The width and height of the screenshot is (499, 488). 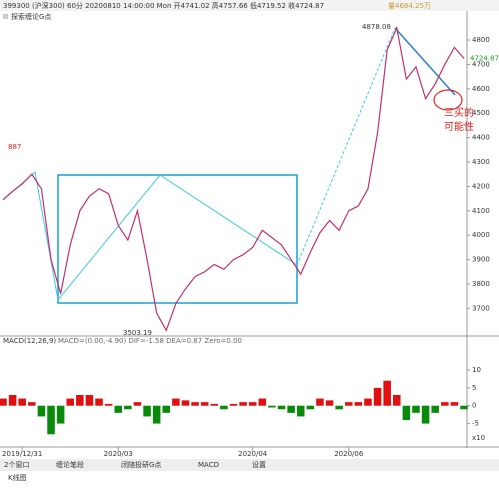 What do you see at coordinates (481, 211) in the screenshot?
I see `y-tick-label: 4100` at bounding box center [481, 211].